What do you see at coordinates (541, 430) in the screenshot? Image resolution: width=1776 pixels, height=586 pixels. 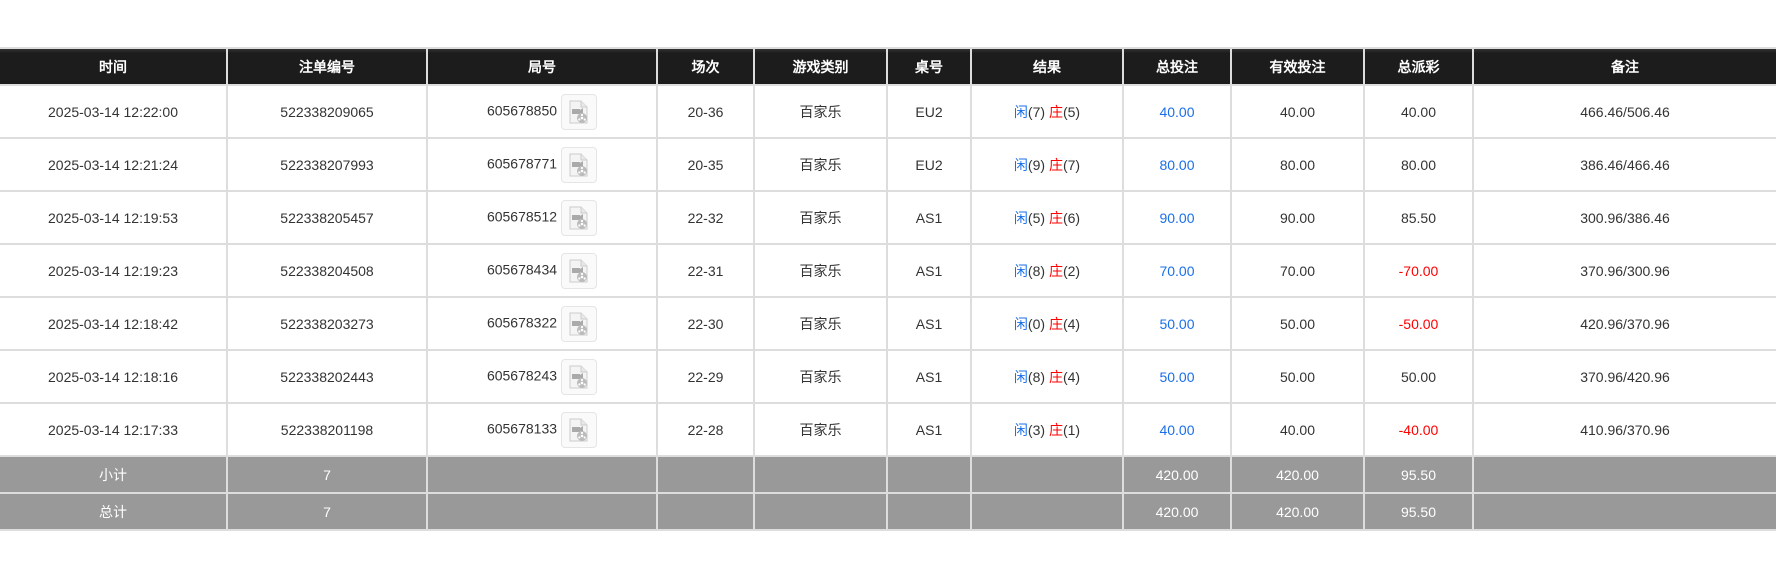 I see `round-cell: 605678133` at bounding box center [541, 430].